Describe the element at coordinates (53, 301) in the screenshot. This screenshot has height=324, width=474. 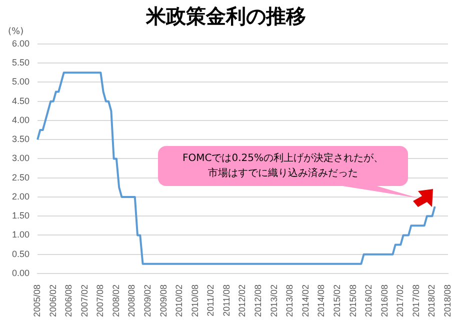
I see `x-tick-label: 2006/02` at that location.